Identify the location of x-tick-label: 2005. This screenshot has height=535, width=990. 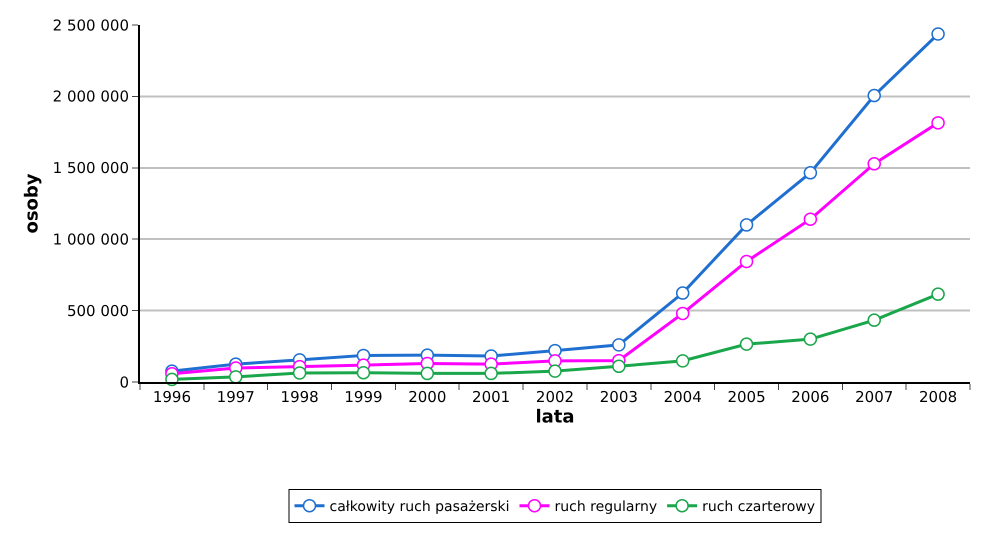
(746, 397).